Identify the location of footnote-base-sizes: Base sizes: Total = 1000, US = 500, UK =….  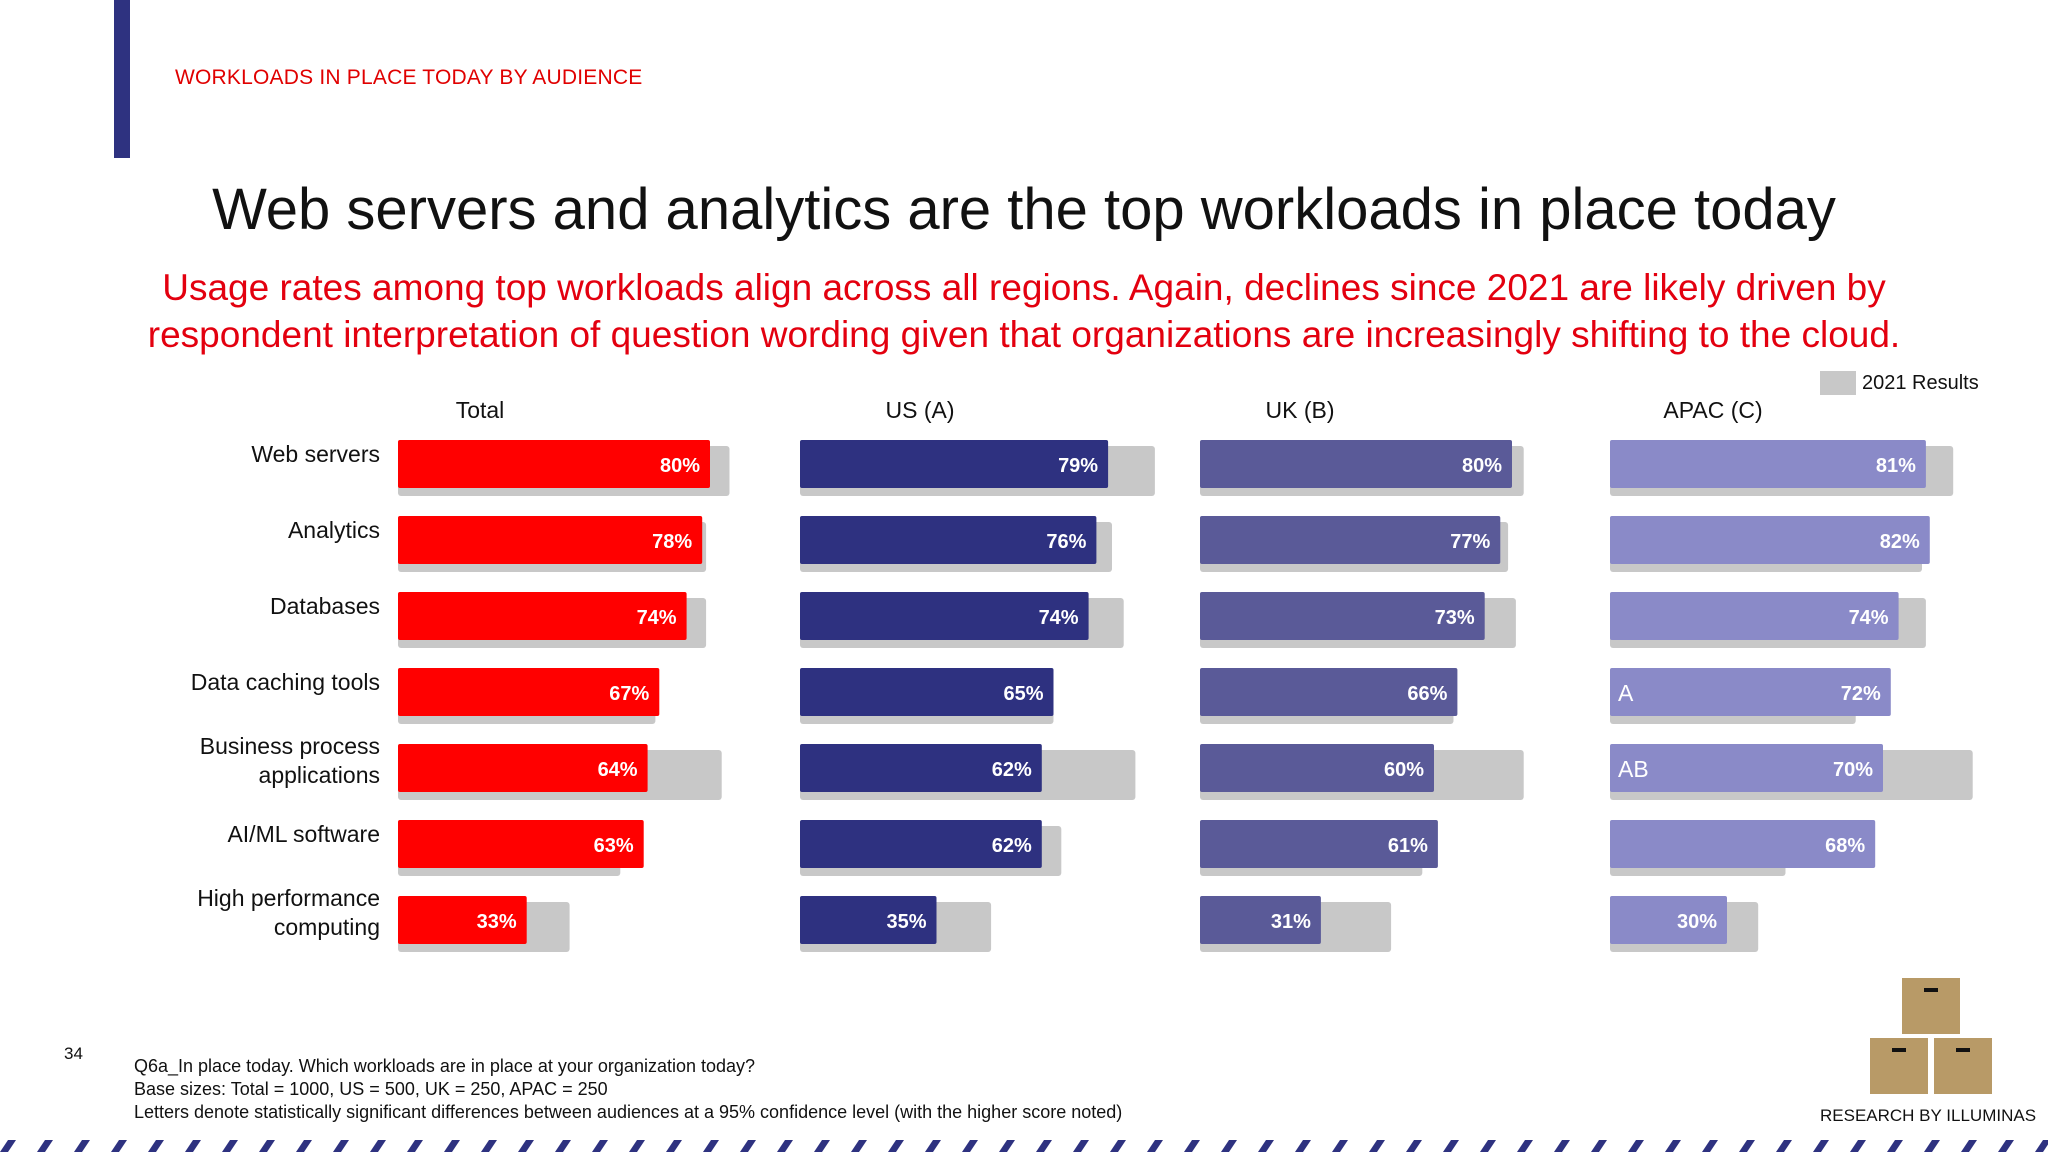
(371, 1089).